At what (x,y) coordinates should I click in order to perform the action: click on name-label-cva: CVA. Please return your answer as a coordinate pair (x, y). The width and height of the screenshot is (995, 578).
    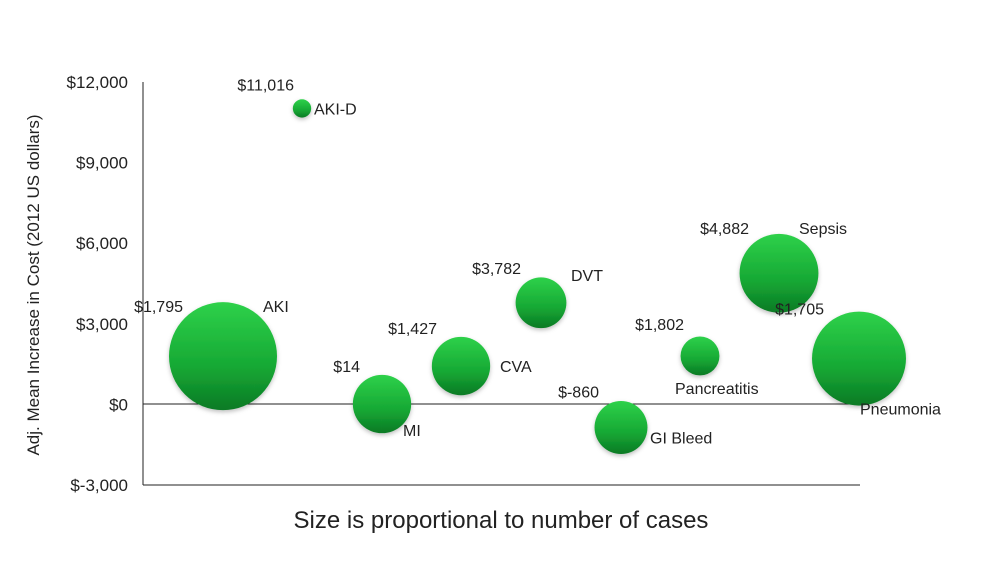
    Looking at the image, I should click on (516, 367).